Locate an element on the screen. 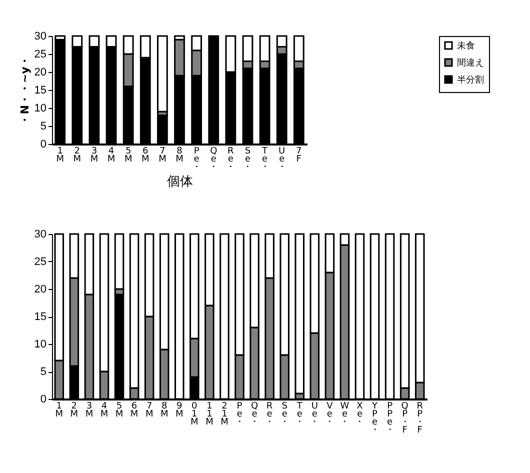 The image size is (530, 473). x-tick-label: QP・F is located at coordinates (405, 419).